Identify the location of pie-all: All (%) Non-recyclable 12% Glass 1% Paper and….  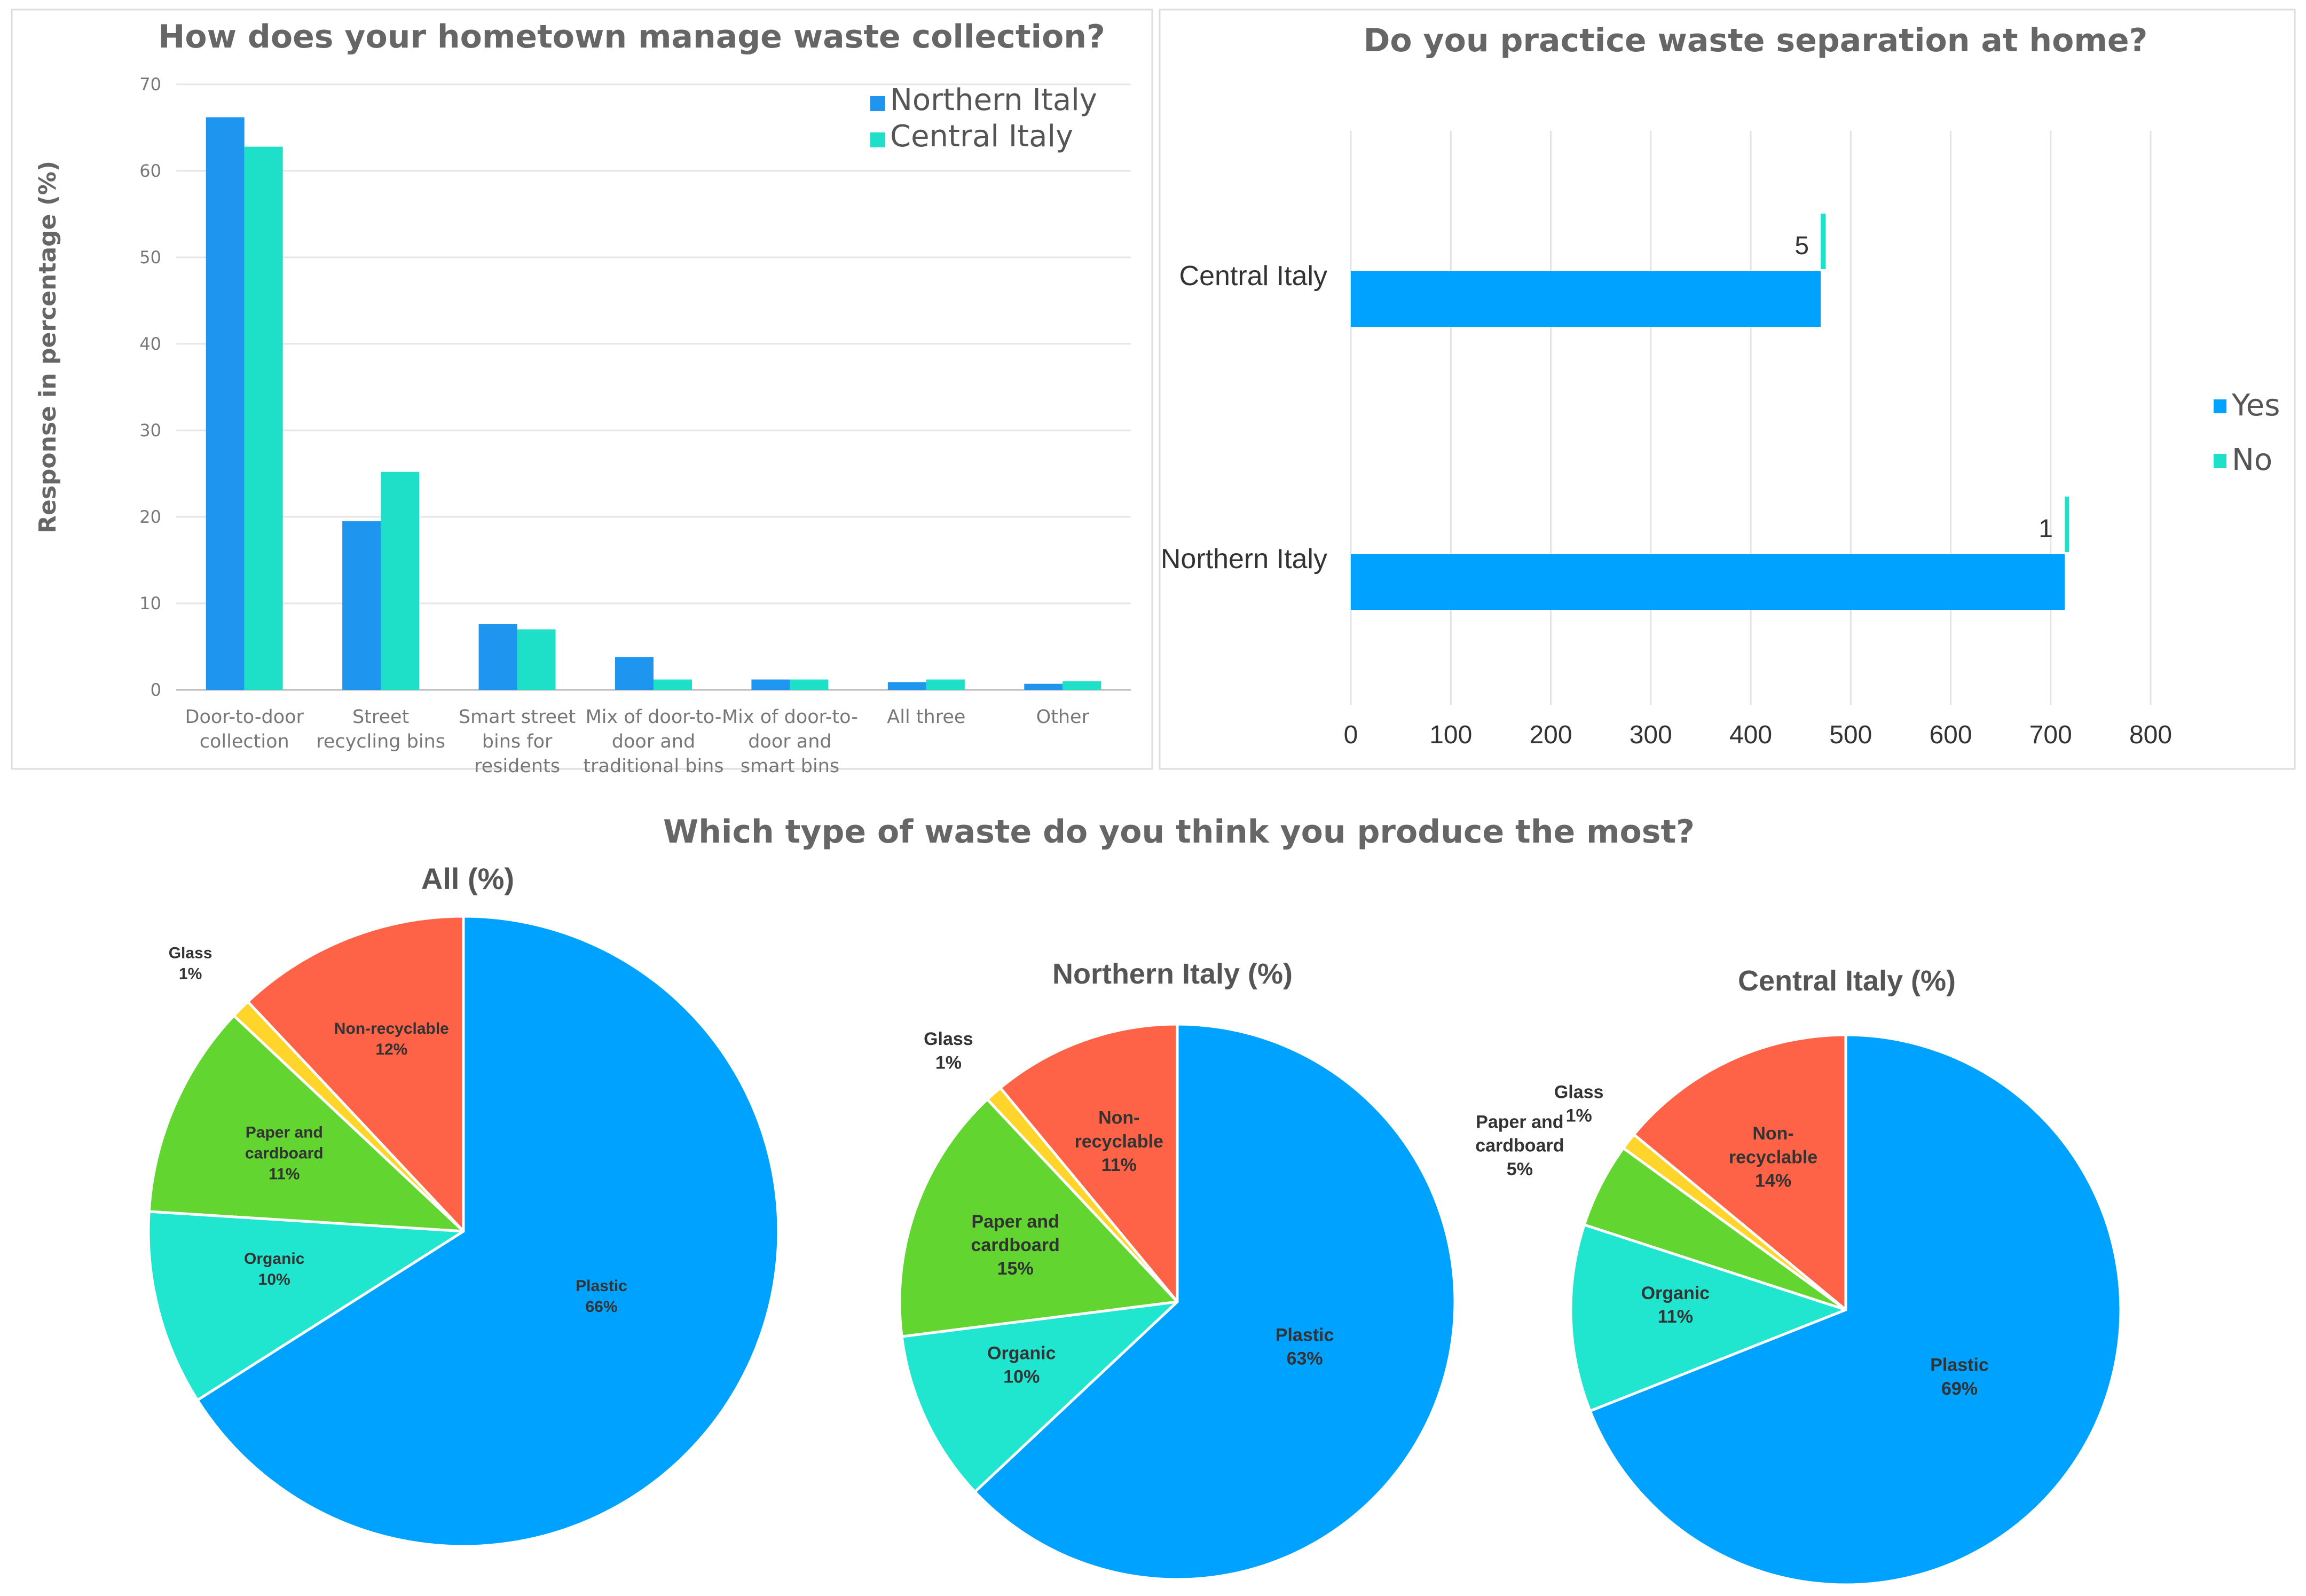
(464, 1205).